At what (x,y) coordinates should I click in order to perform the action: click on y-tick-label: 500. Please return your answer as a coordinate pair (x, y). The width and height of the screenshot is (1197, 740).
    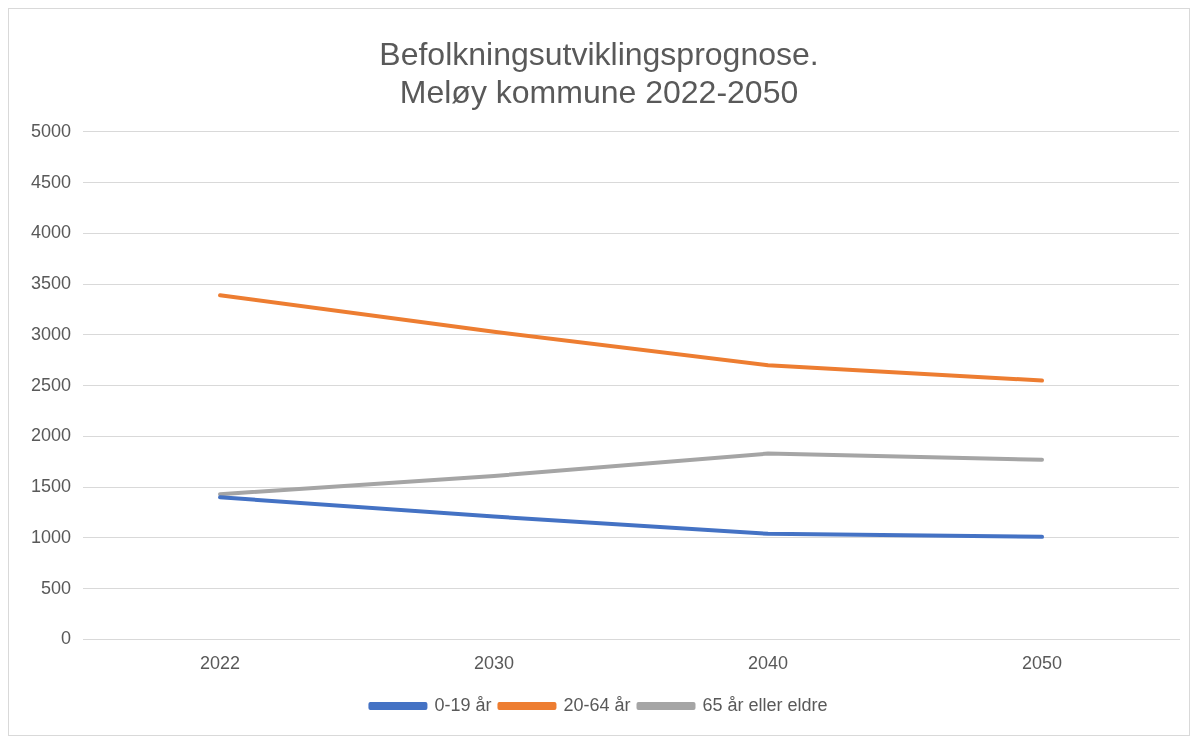
    Looking at the image, I should click on (56, 587).